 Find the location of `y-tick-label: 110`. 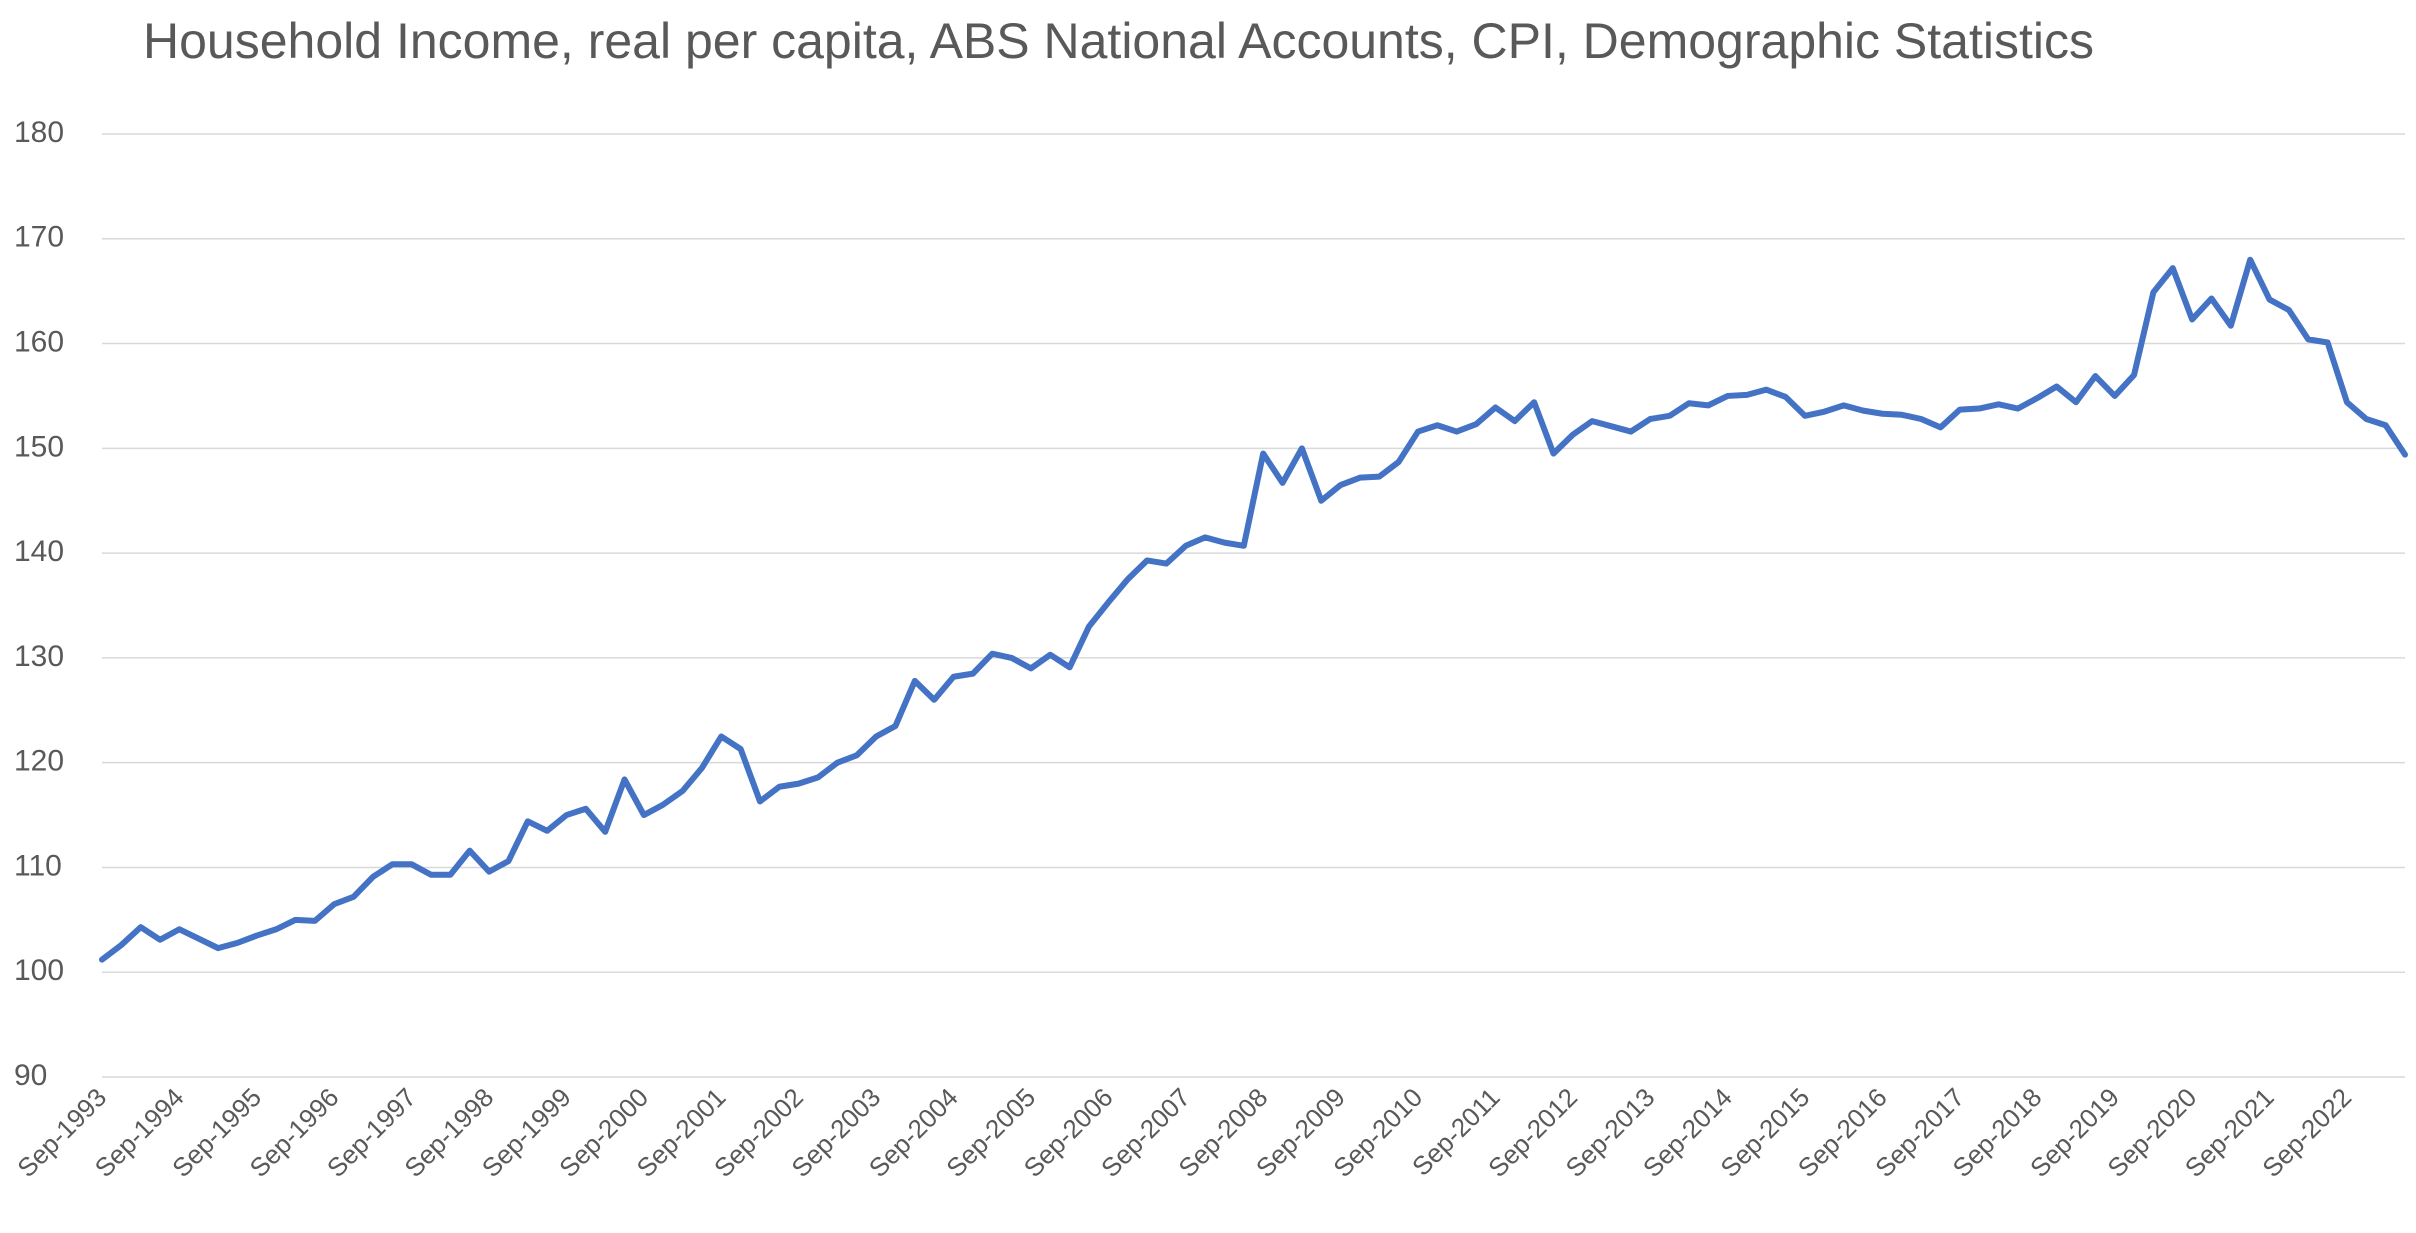

y-tick-label: 110 is located at coordinates (38, 865).